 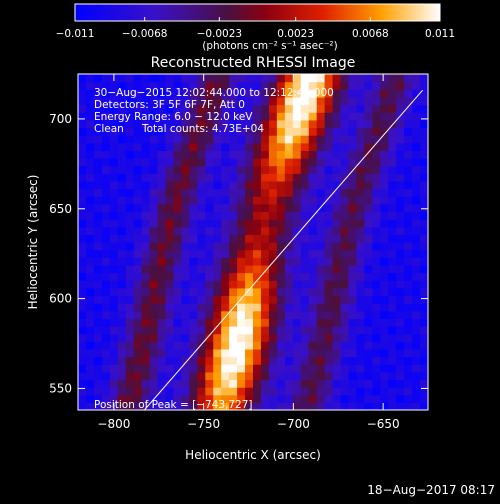 What do you see at coordinates (60, 209) in the screenshot?
I see `y-tick-label: 650` at bounding box center [60, 209].